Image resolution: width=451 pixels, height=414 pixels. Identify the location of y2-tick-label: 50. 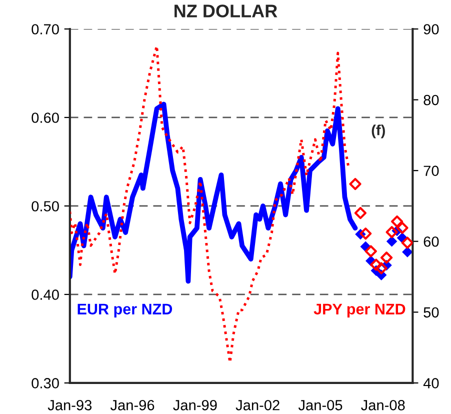
(431, 312).